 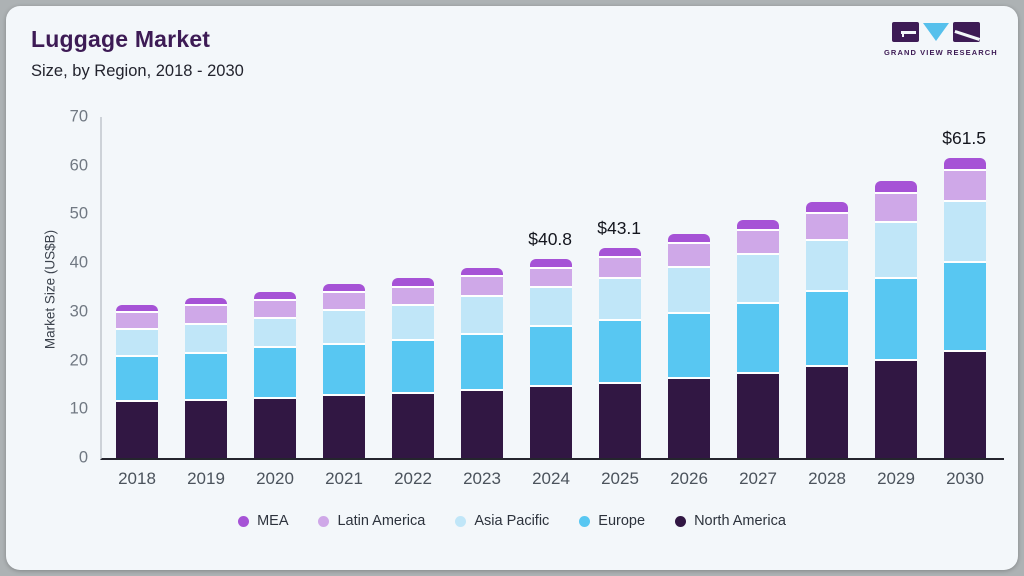 I want to click on stacked-bar-2026, so click(x=689, y=346).